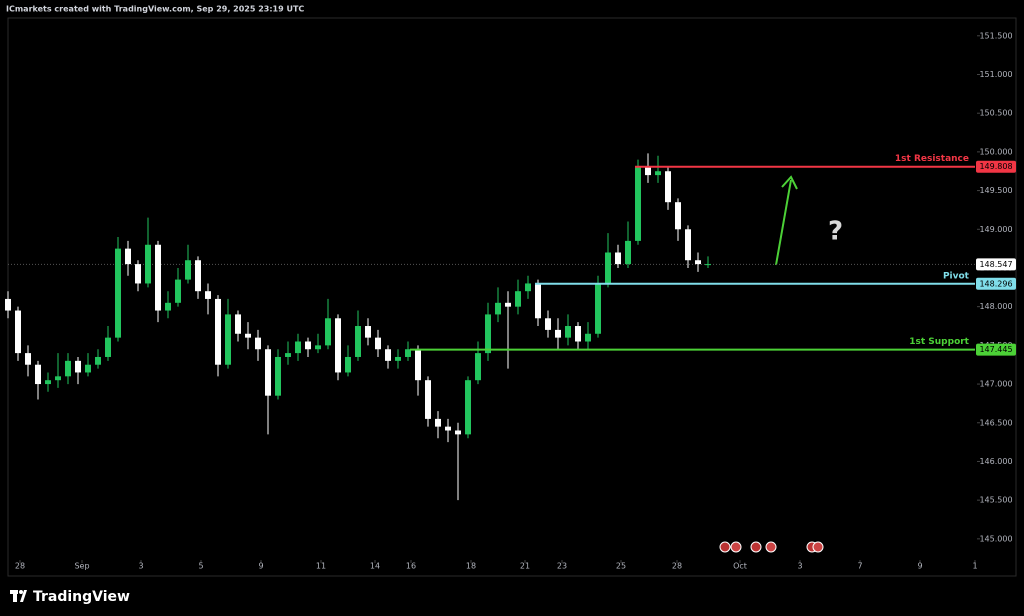 The image size is (1024, 616). Describe the element at coordinates (995, 500) in the screenshot. I see `y-tick-label: 145.500` at that location.